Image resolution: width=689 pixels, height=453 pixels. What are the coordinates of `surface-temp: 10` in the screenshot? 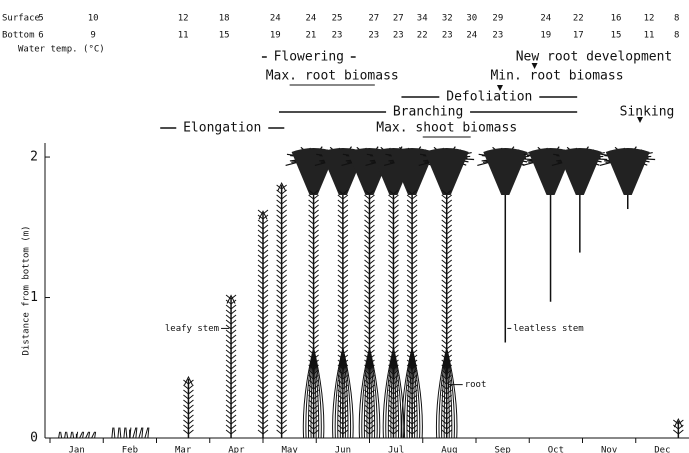 It's located at (93, 19).